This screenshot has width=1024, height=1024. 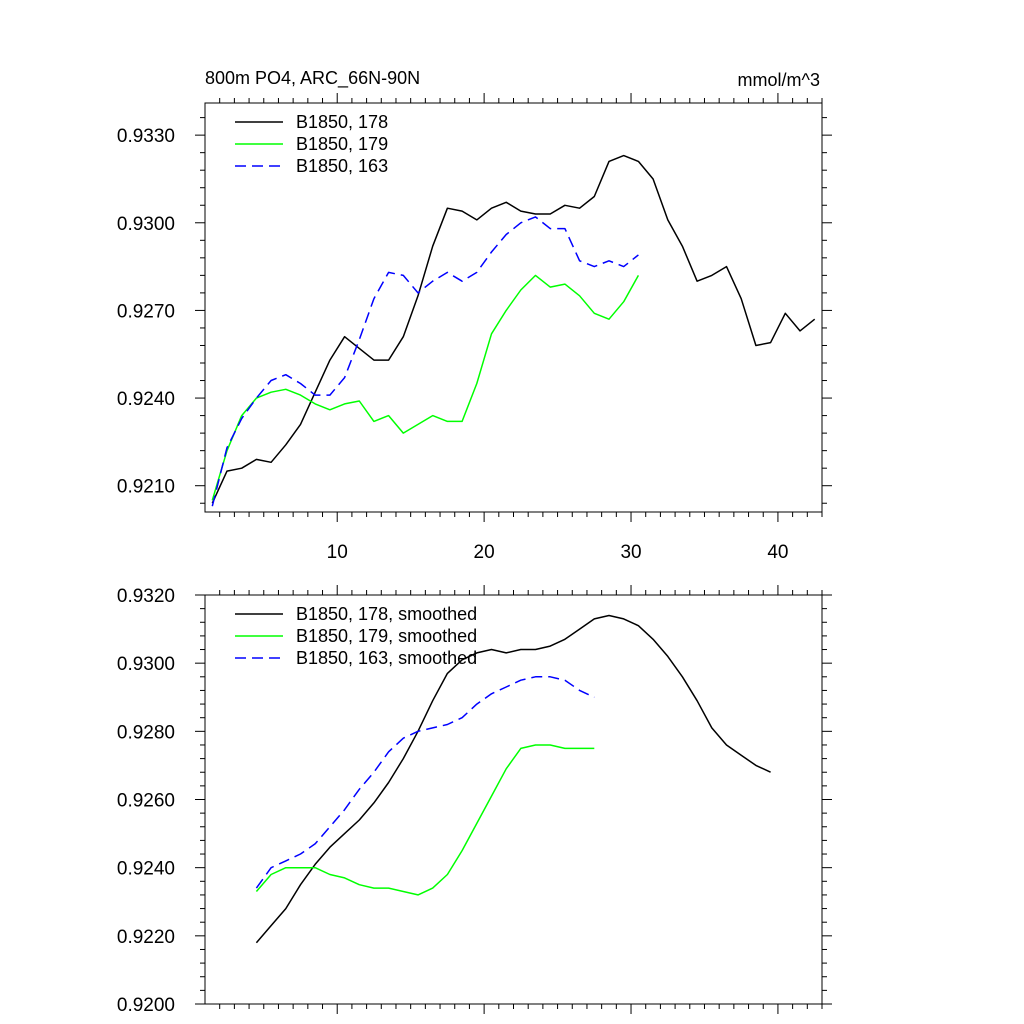 I want to click on y-tick-label: 0.9210, so click(x=146, y=487).